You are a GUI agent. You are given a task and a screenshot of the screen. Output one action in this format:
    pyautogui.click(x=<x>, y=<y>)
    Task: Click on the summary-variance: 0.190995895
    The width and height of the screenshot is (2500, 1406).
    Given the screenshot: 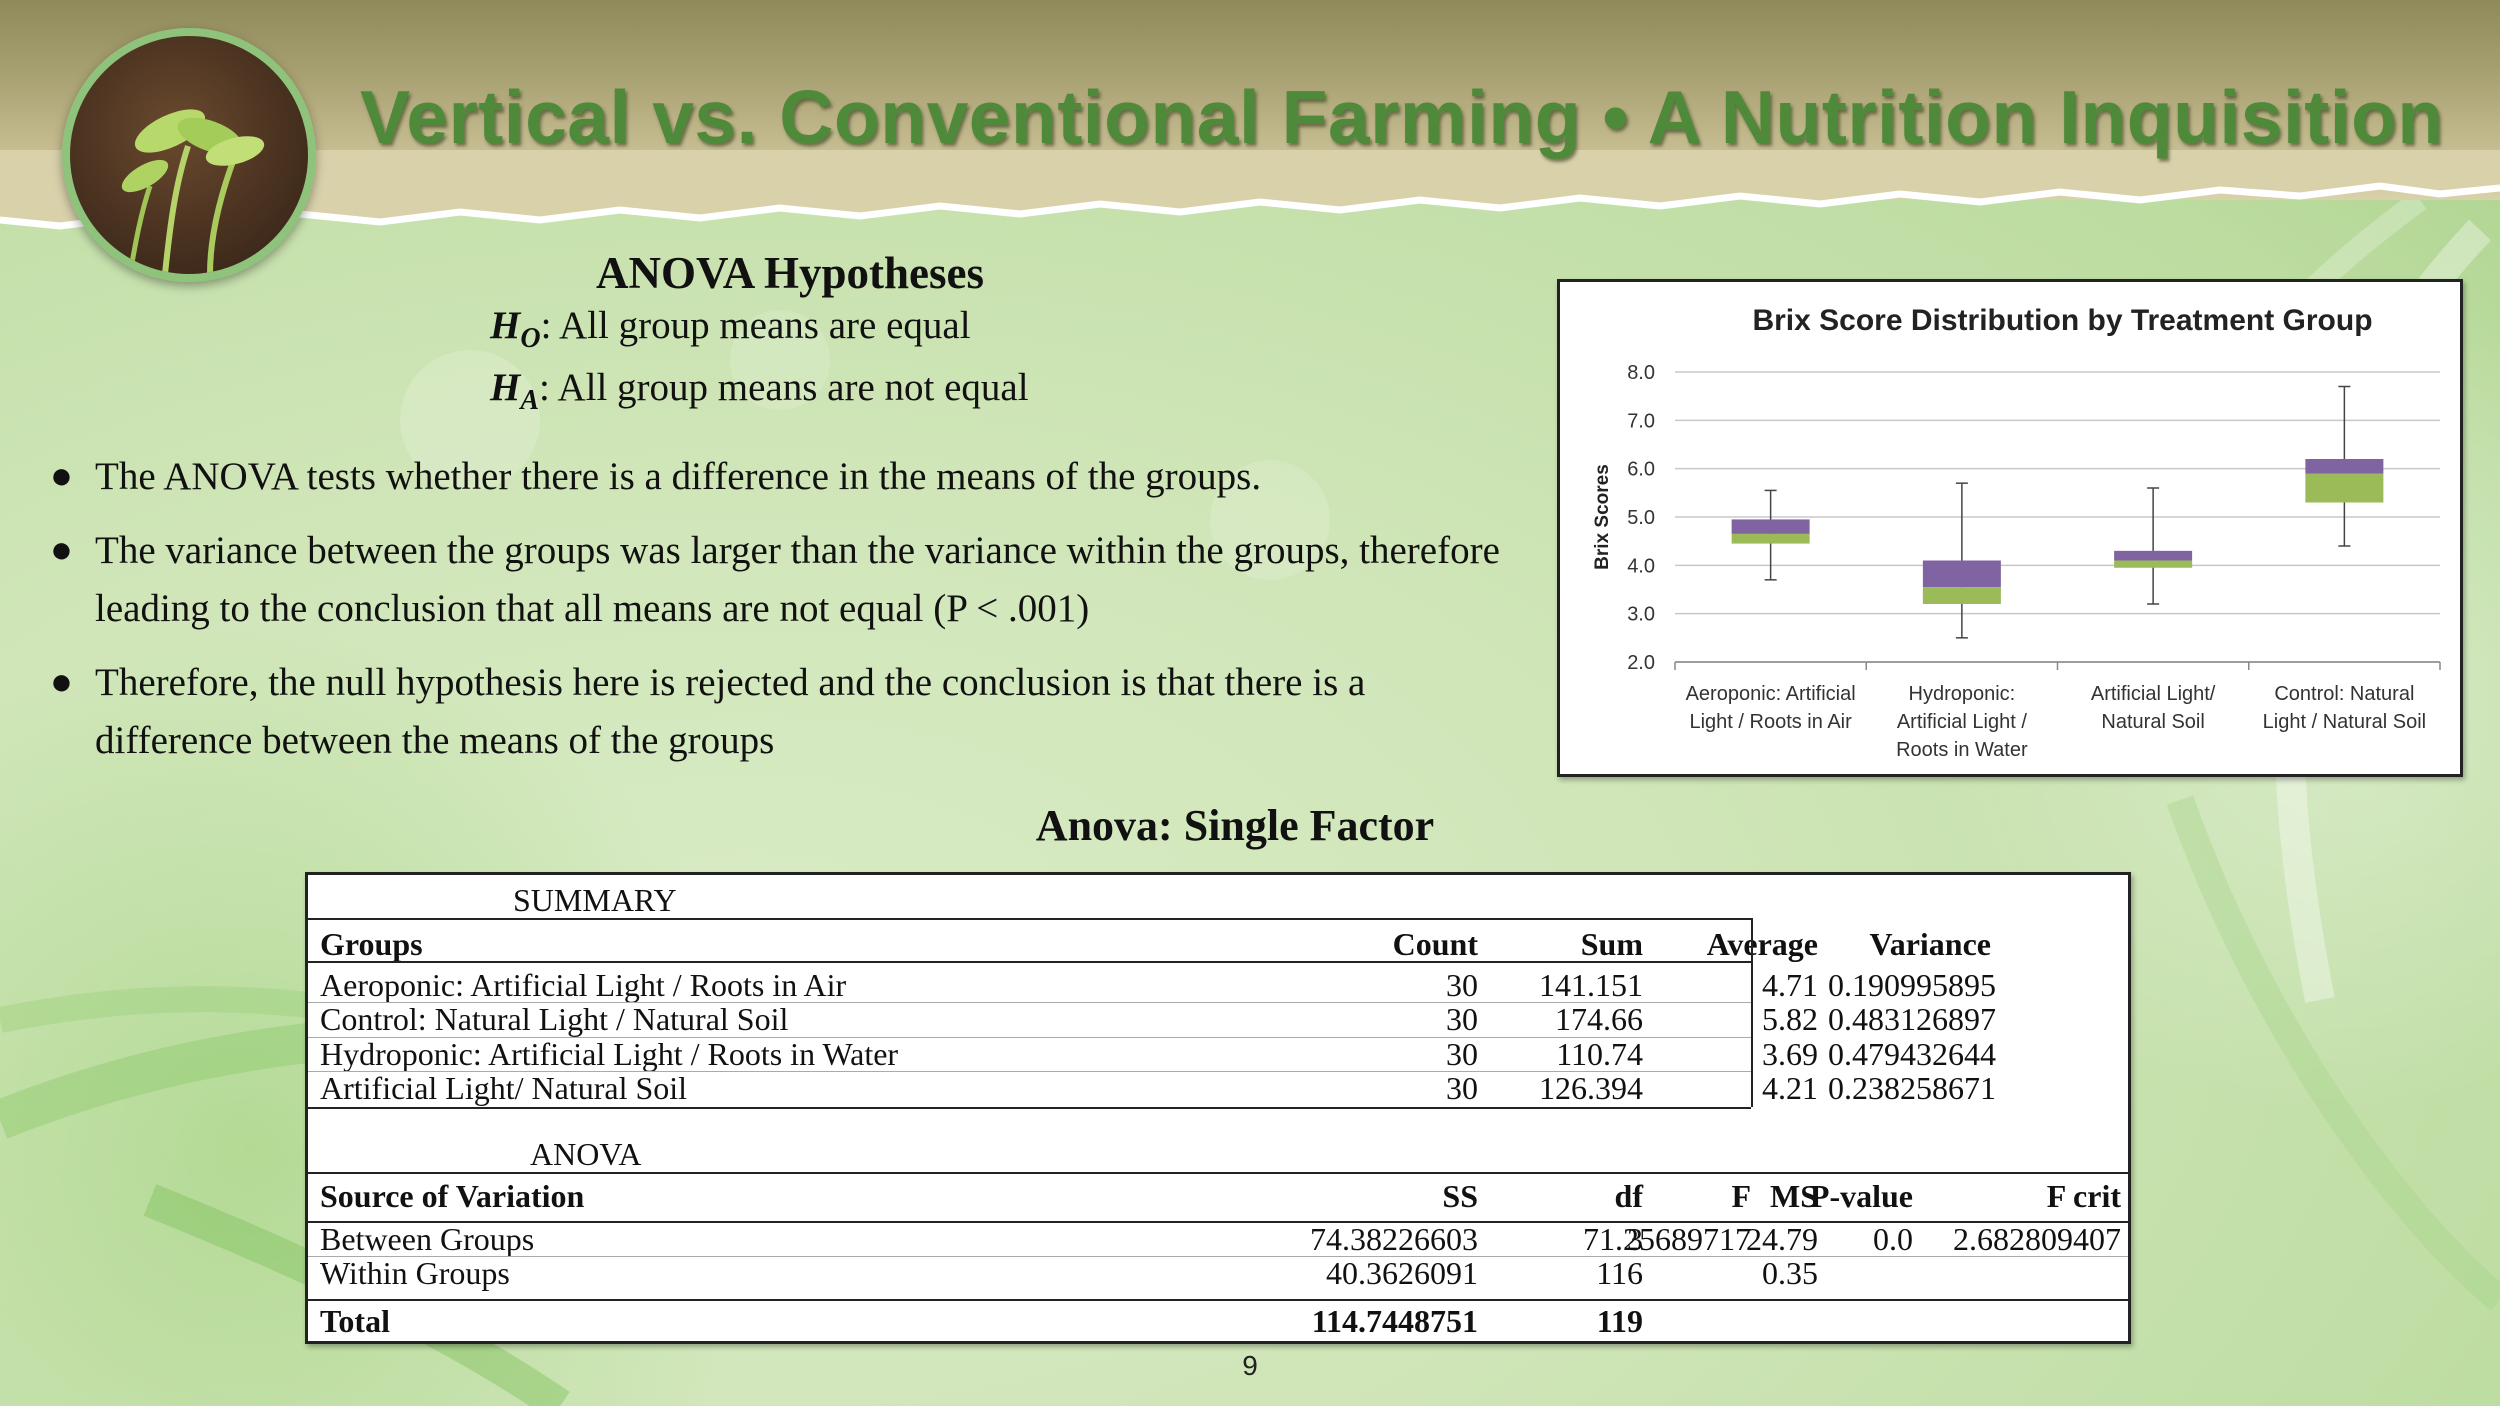 What is the action you would take?
    pyautogui.click(x=1912, y=985)
    